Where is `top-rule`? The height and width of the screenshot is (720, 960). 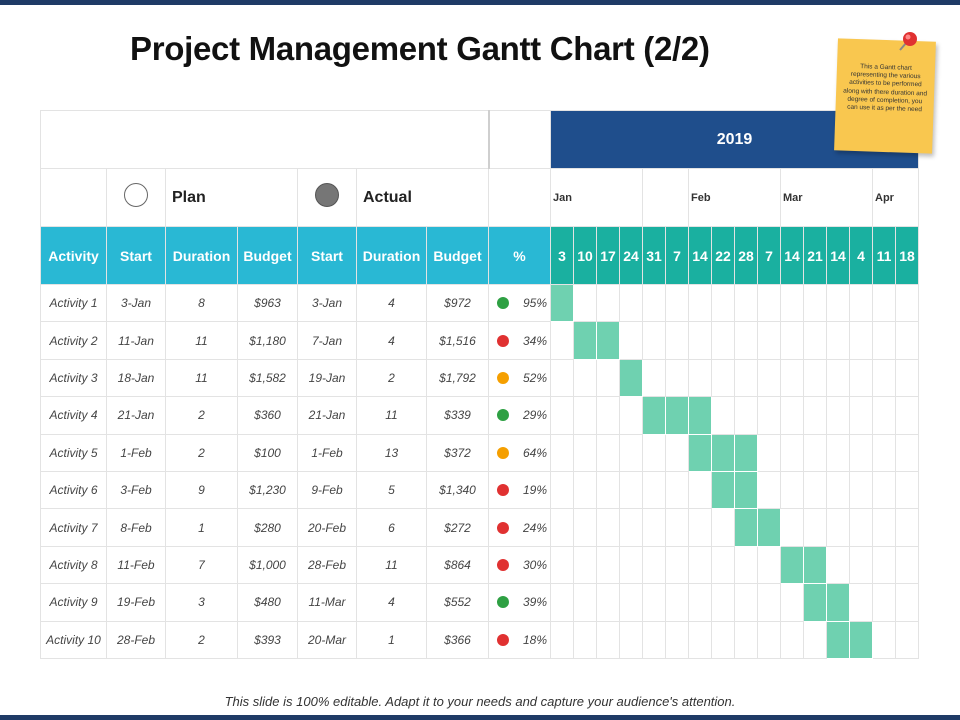 top-rule is located at coordinates (480, 2).